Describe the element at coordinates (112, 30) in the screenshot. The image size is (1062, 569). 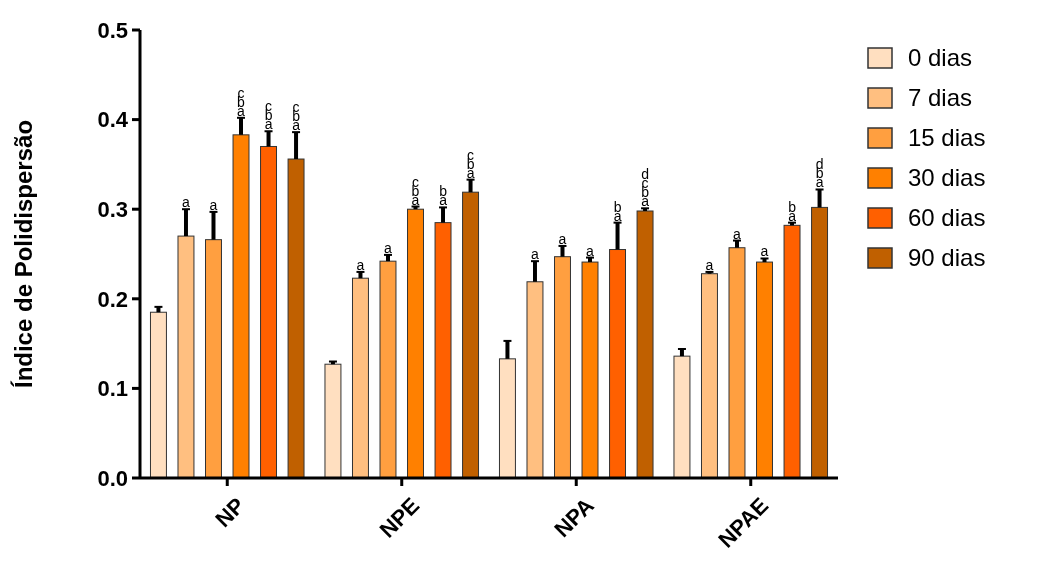
I see `y-tick-label: 0.5` at that location.